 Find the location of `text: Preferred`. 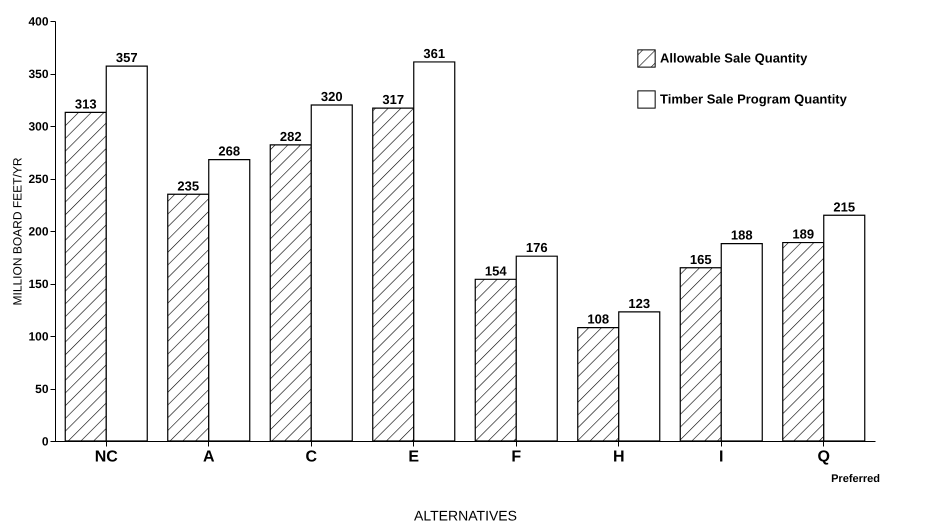

text: Preferred is located at coordinates (855, 479).